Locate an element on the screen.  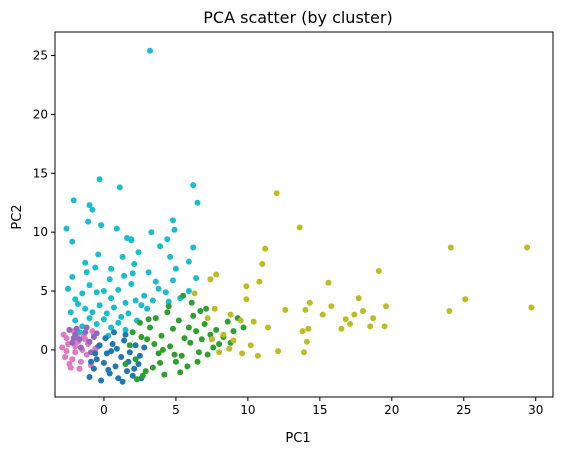
x-tick-label: 30 is located at coordinates (535, 410).